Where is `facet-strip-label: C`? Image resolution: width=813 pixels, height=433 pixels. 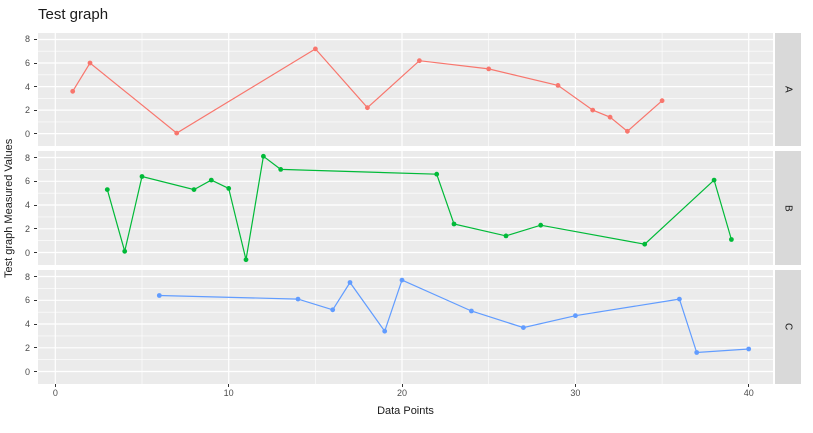 facet-strip-label: C is located at coordinates (788, 327).